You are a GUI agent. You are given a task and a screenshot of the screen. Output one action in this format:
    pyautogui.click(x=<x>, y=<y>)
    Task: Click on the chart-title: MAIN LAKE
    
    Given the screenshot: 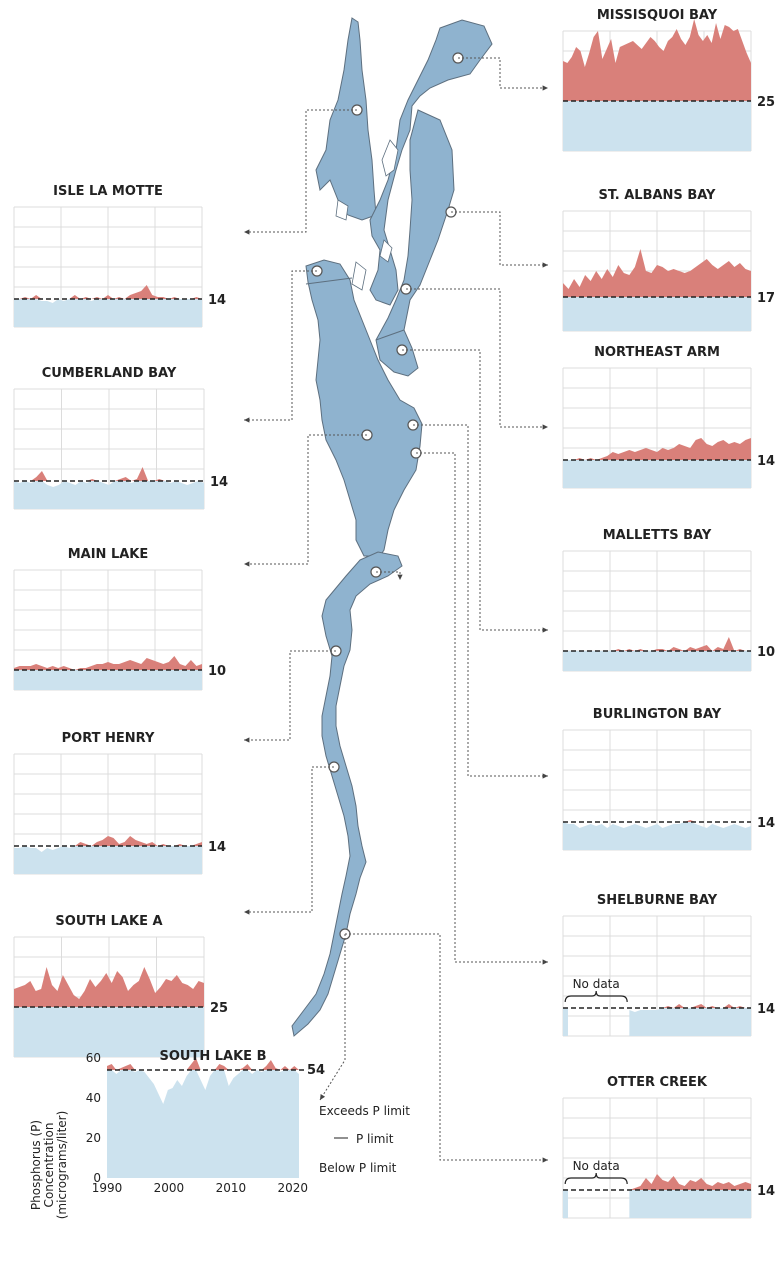 What is the action you would take?
    pyautogui.click(x=108, y=554)
    